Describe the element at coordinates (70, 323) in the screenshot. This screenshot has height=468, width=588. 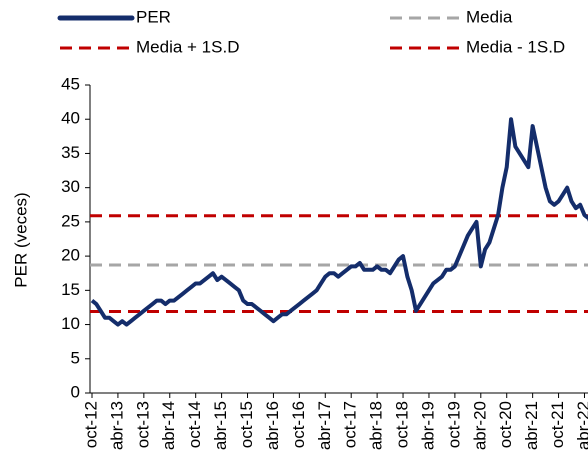
I see `y-tick-label: 10` at that location.